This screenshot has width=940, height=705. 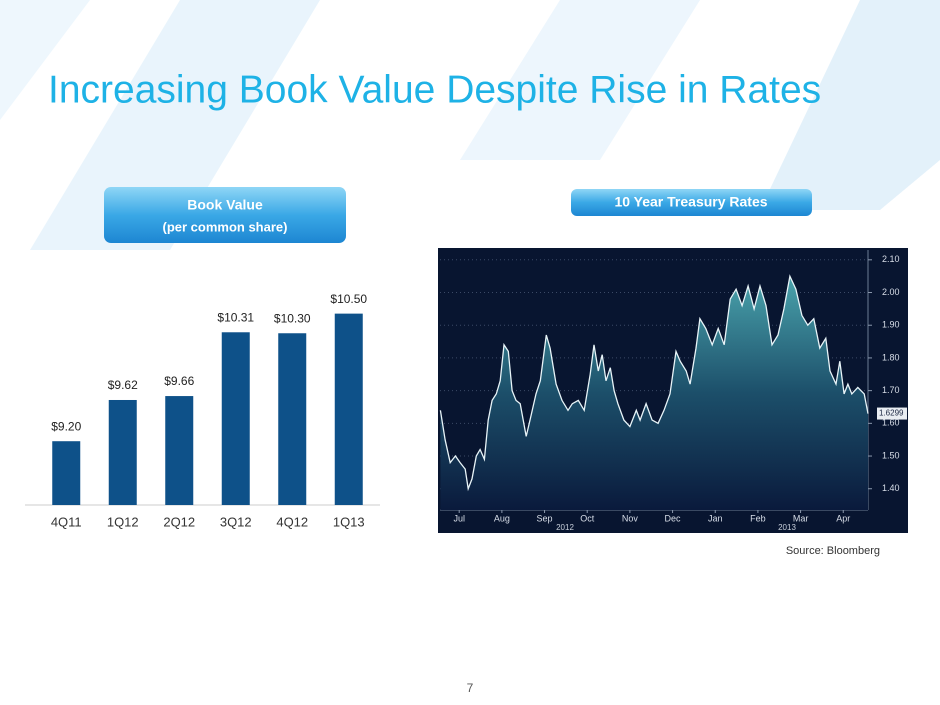 What do you see at coordinates (801, 518) in the screenshot?
I see `x-tick-label: Mar` at bounding box center [801, 518].